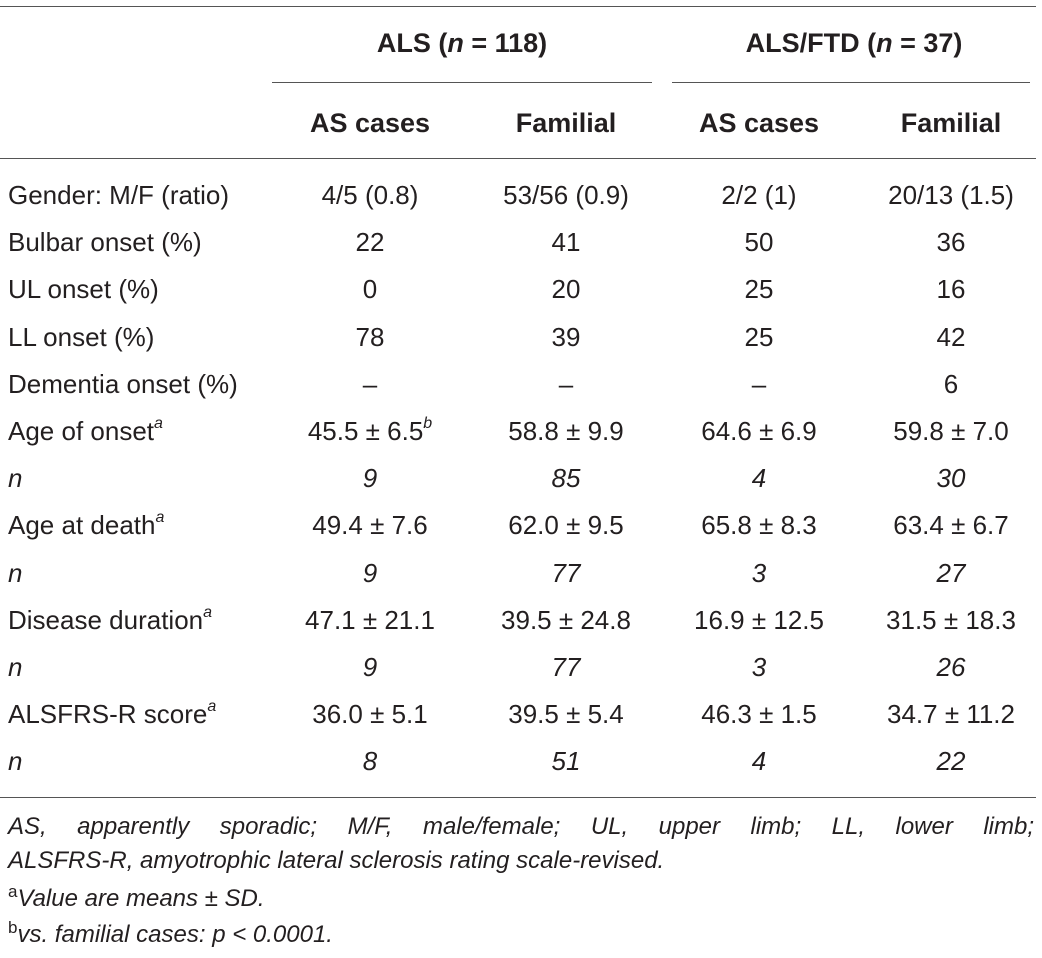 The width and height of the screenshot is (1042, 958). I want to click on table-cell: 34.7 ± 11.2, so click(948, 714).